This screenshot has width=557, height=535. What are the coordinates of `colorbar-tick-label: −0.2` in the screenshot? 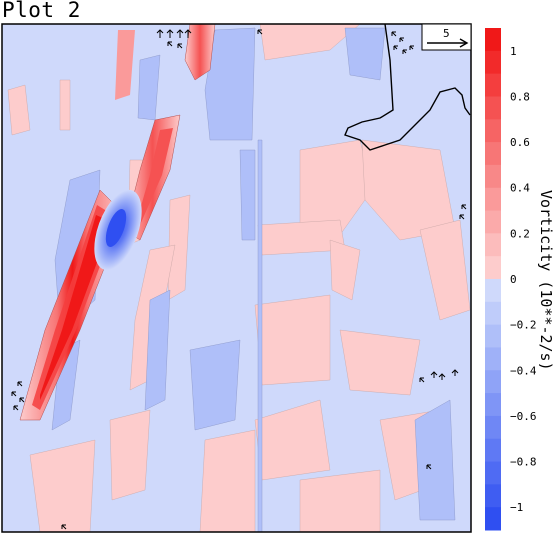 It's located at (523, 325).